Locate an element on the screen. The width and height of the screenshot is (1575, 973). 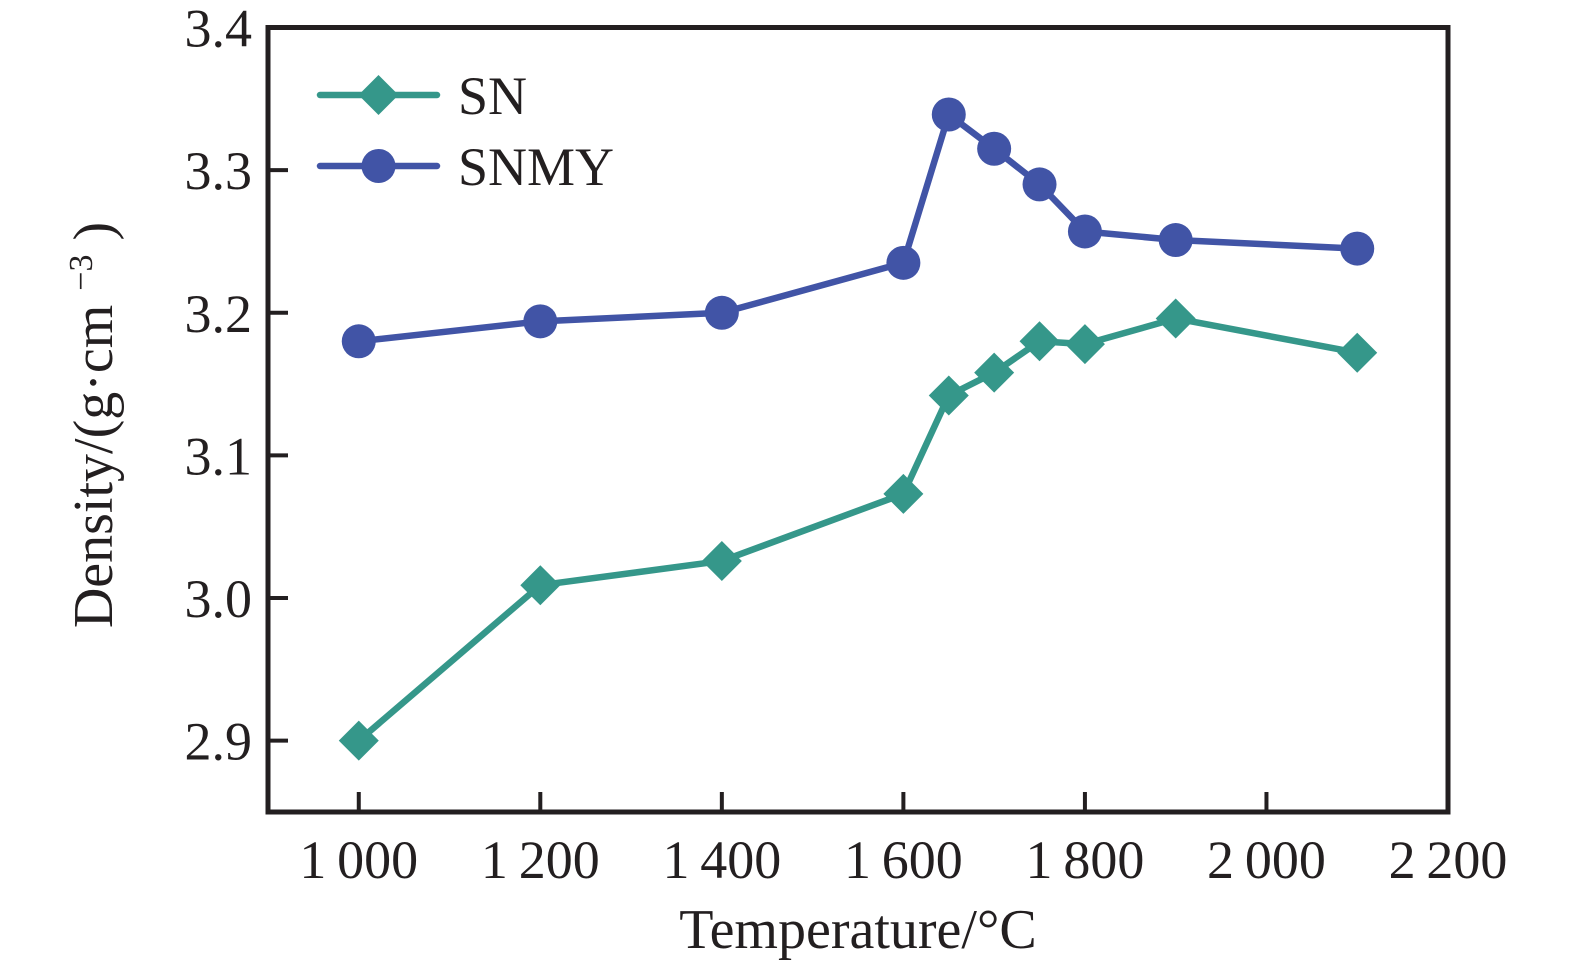
y-tick-label: 2.9 is located at coordinates (219, 742).